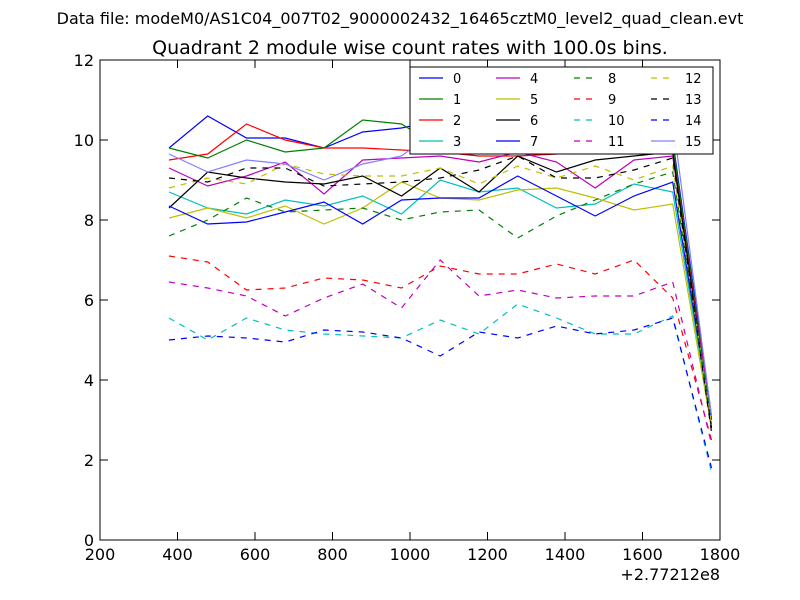  I want to click on legend-label-13: 13, so click(693, 100).